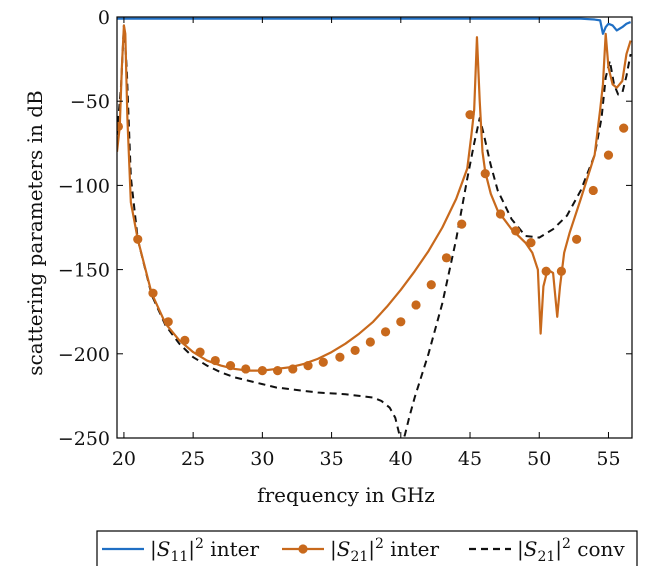 This screenshot has width=660, height=566. I want to click on y-tick-label: −100, so click(84, 186).